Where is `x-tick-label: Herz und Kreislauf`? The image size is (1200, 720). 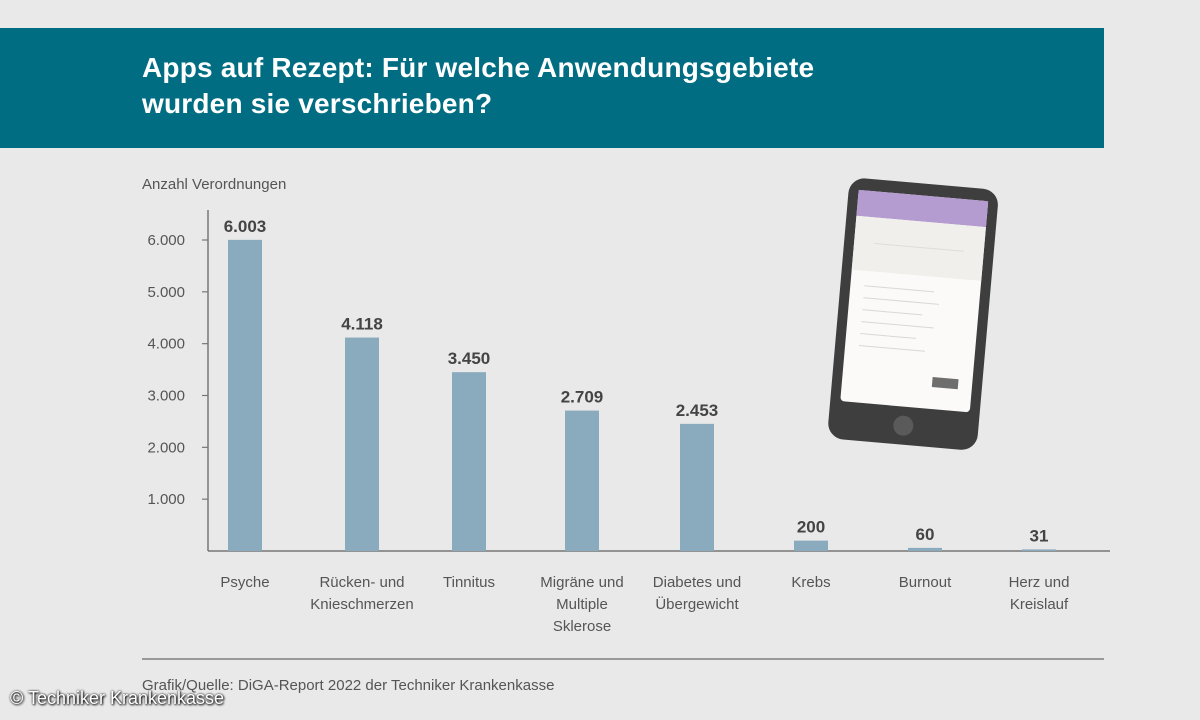
x-tick-label: Herz und Kreislauf is located at coordinates (1039, 593).